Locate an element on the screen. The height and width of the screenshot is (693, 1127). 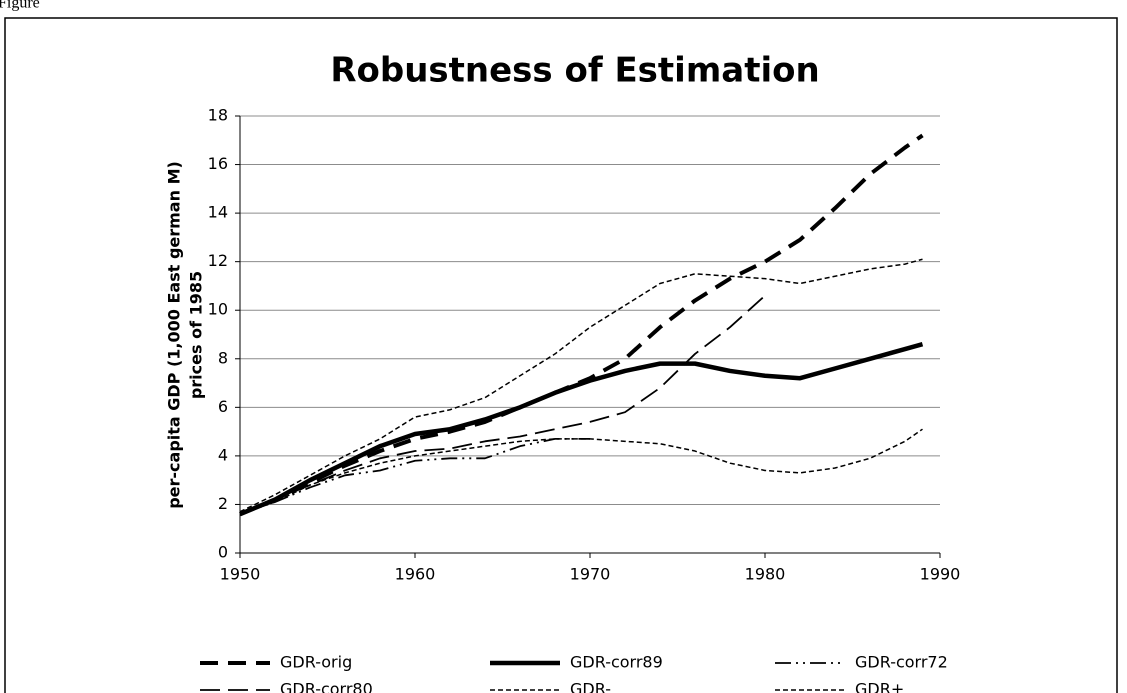
y-axis-label: prices of 1985 is located at coordinates (196, 335).